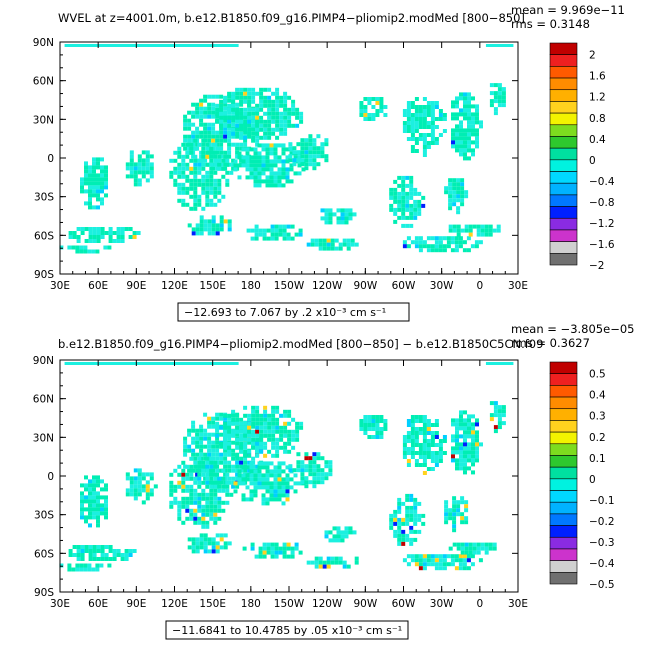 The width and height of the screenshot is (647, 647). What do you see at coordinates (602, 203) in the screenshot?
I see `colorbar-label: −0.8` at bounding box center [602, 203].